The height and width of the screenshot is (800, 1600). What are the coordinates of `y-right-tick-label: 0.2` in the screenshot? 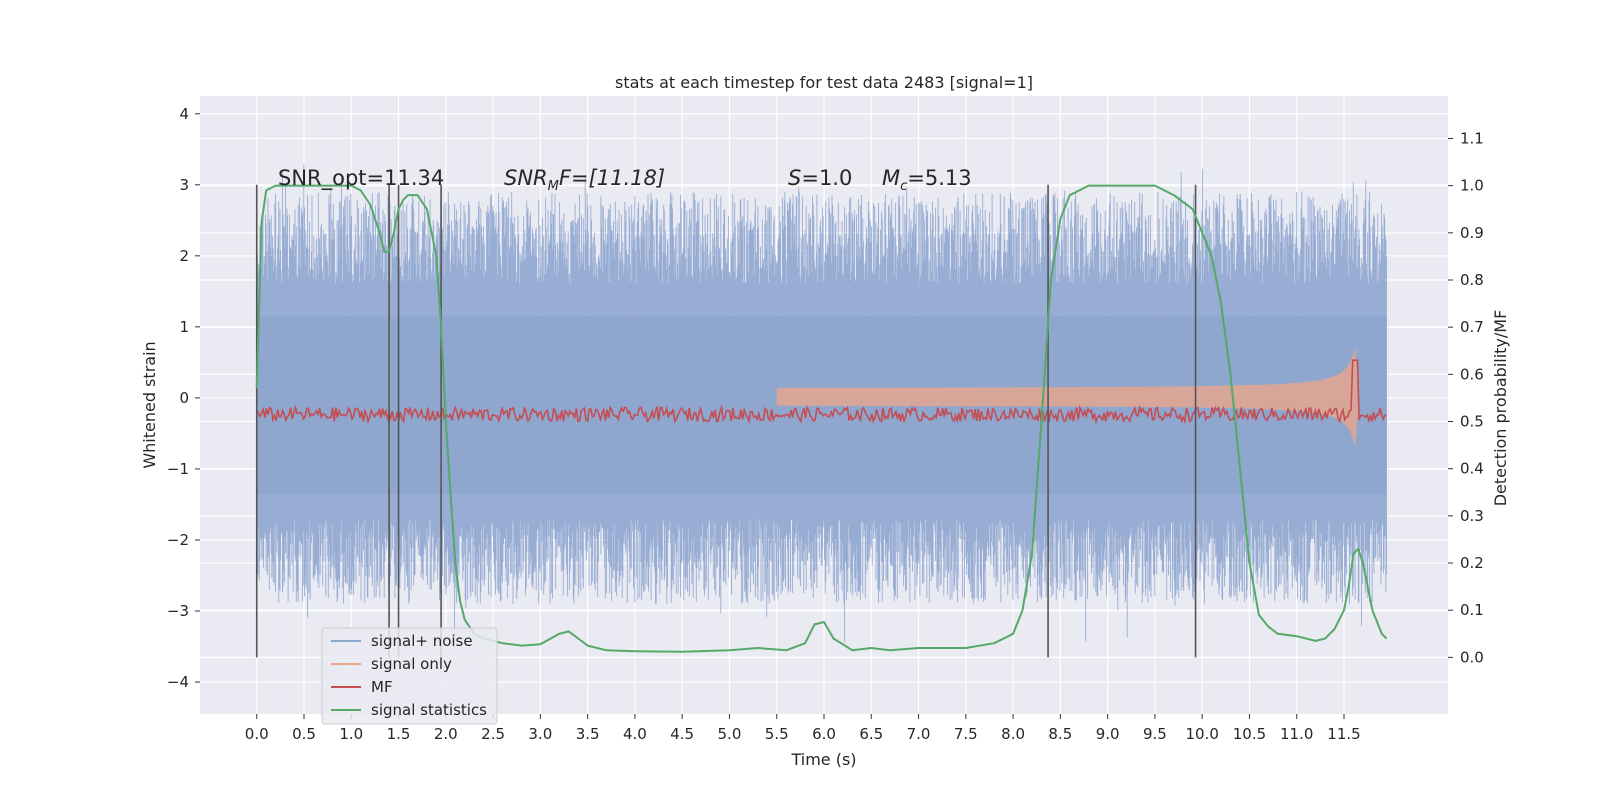 It's located at (1472, 563).